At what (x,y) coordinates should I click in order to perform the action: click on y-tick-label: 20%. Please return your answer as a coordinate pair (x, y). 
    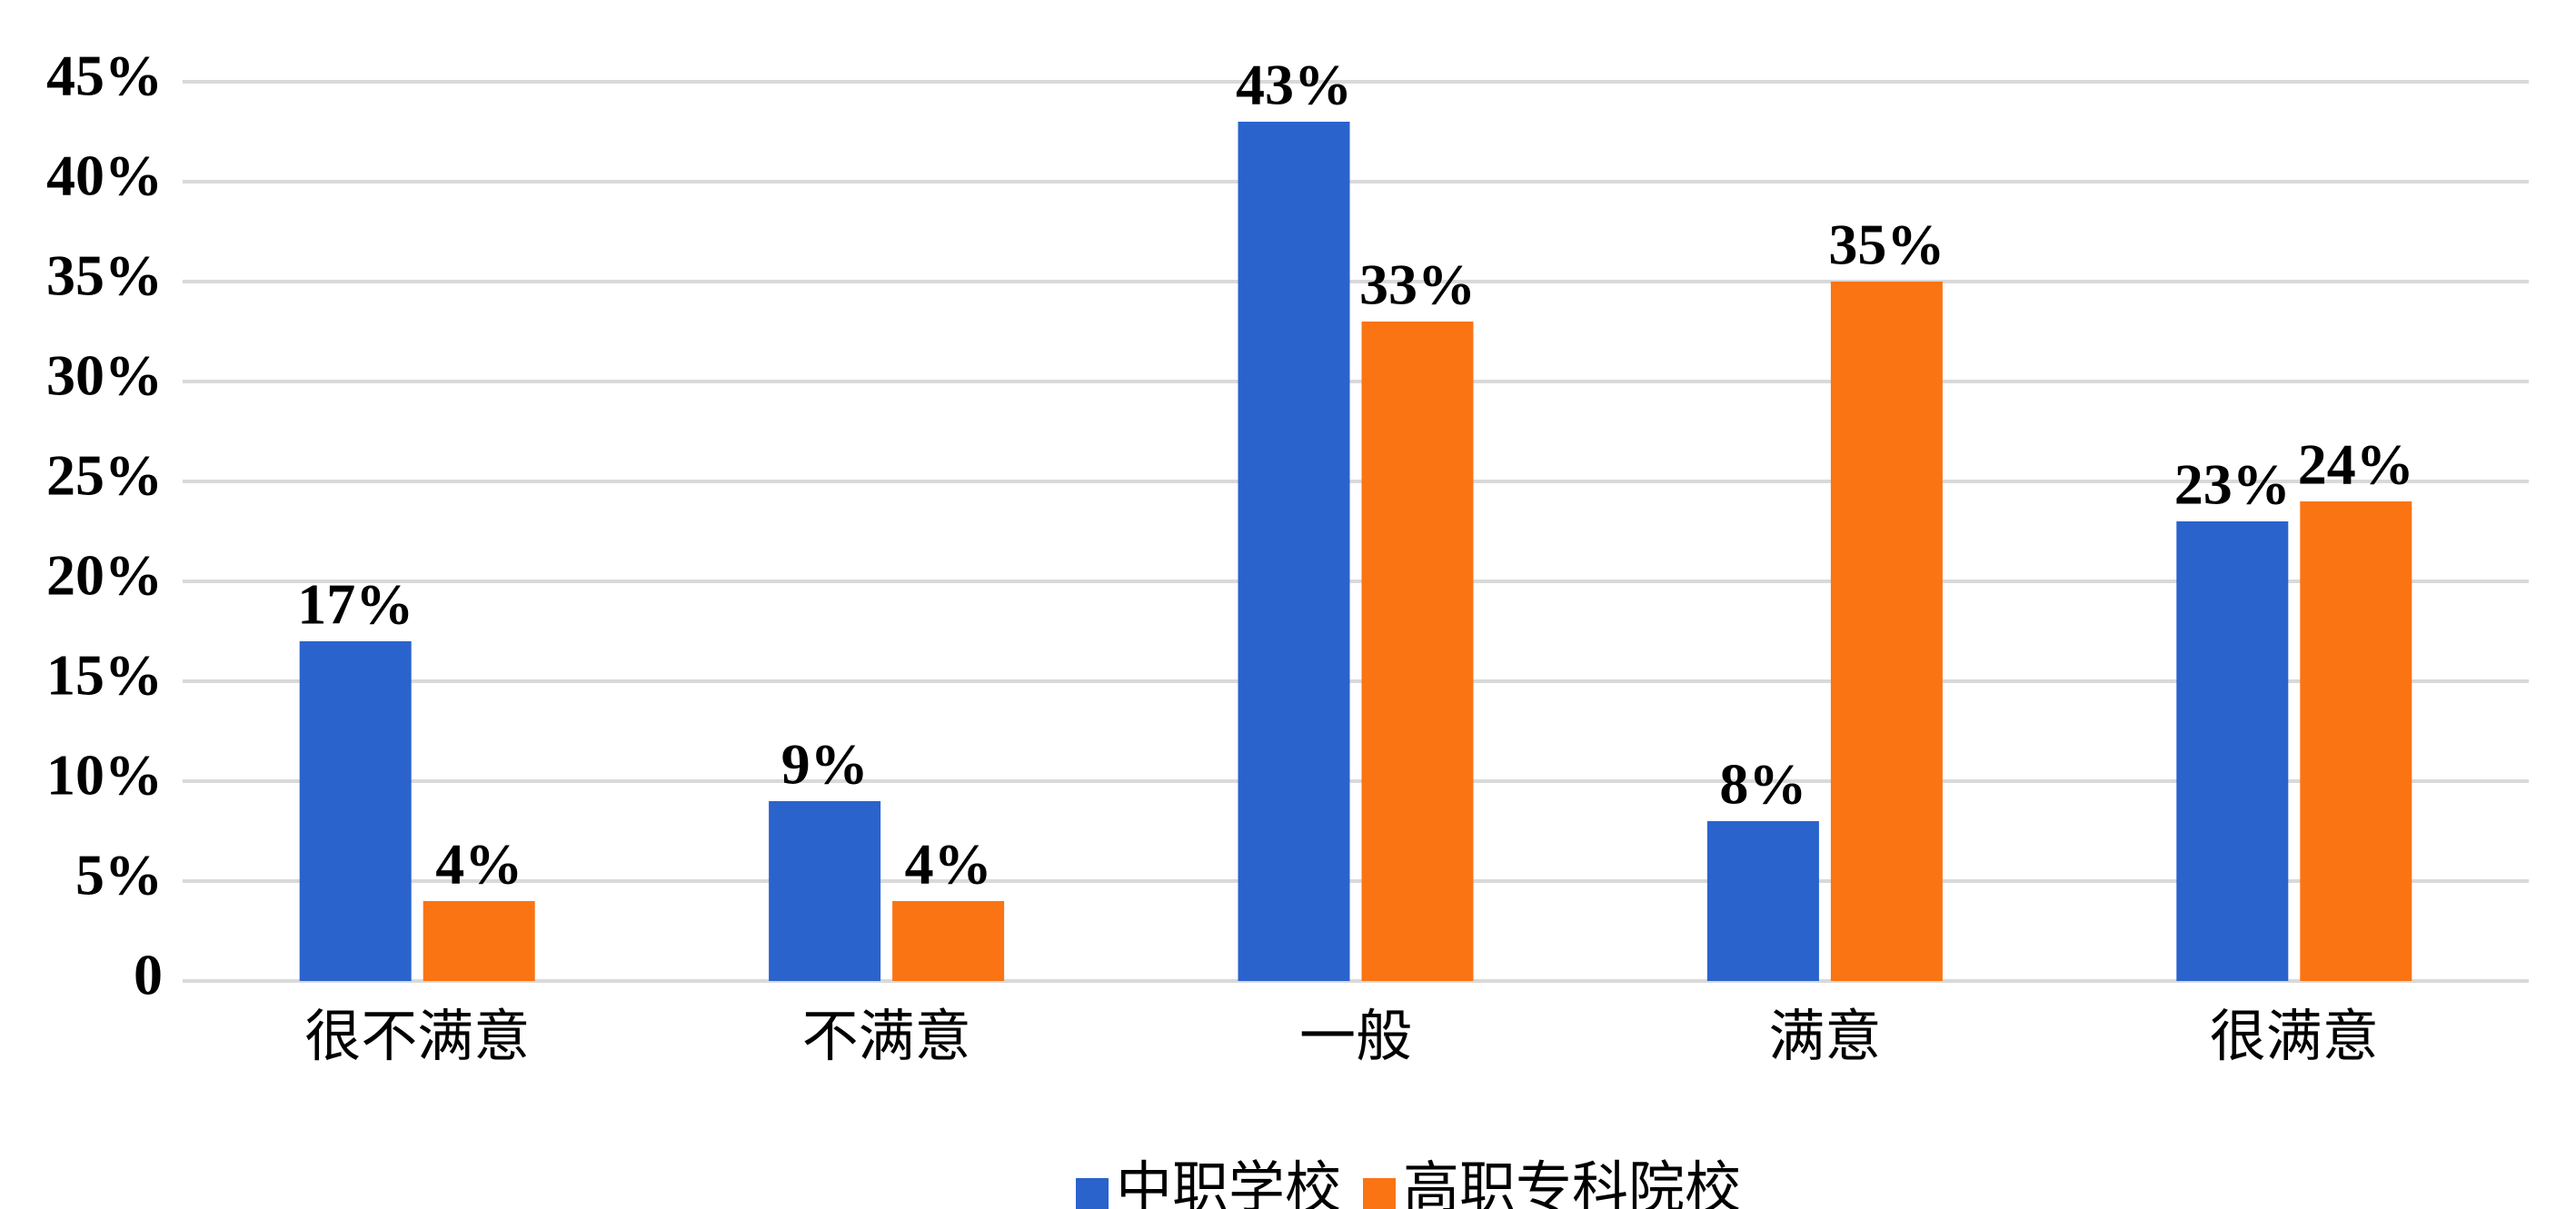
    Looking at the image, I should click on (104, 576).